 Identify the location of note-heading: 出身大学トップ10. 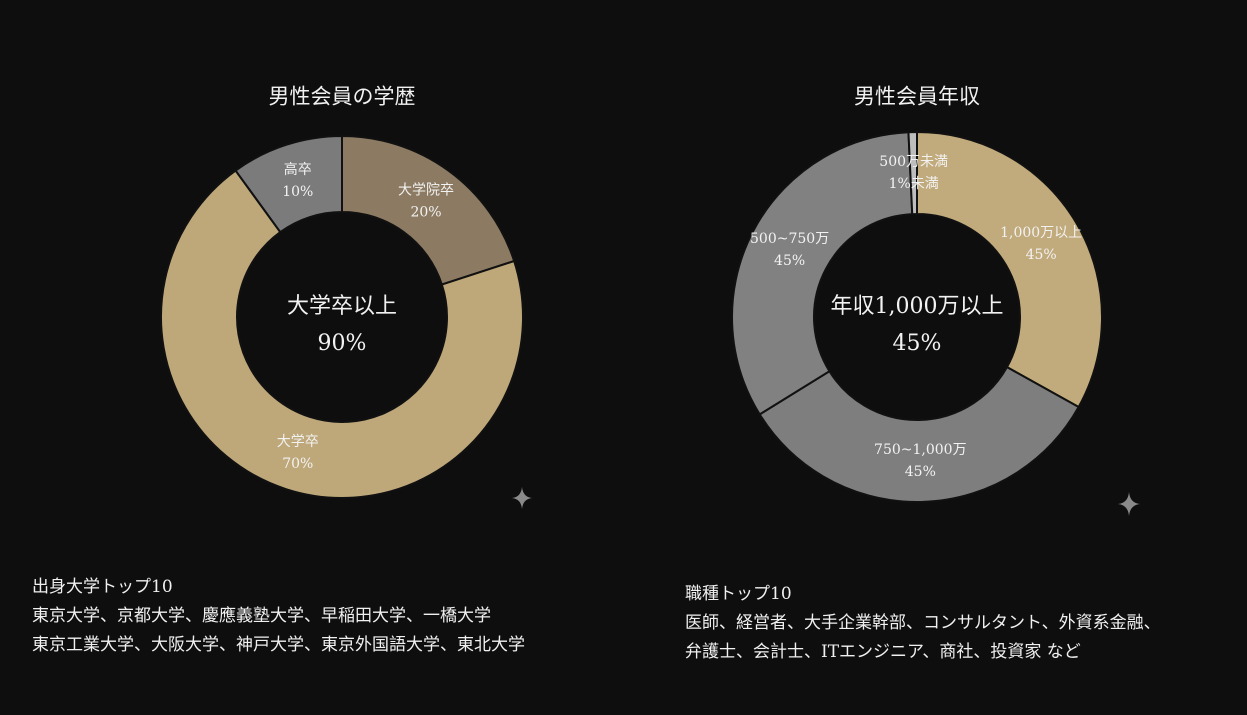
(102, 587).